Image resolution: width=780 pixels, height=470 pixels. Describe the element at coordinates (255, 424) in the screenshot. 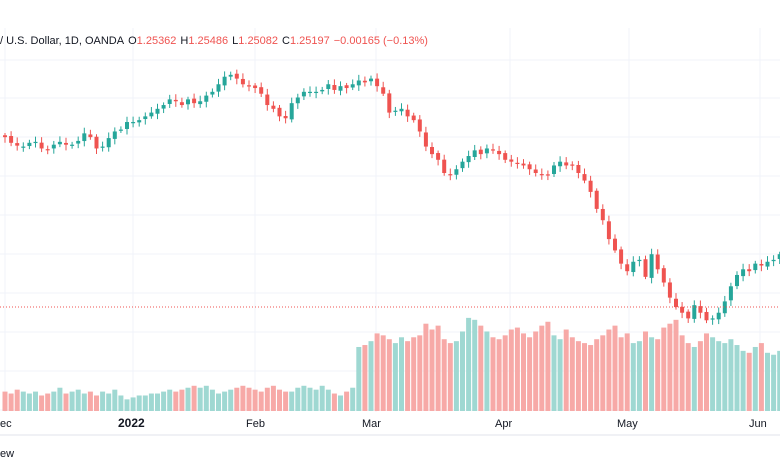

I see `time-axis-label: Feb` at that location.